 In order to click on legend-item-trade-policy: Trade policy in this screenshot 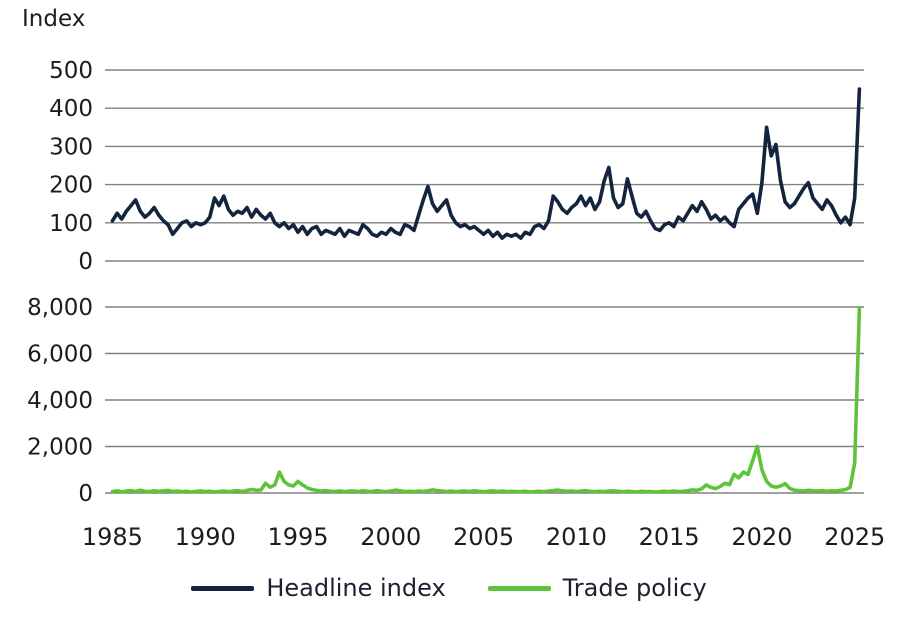, I will do `click(597, 588)`.